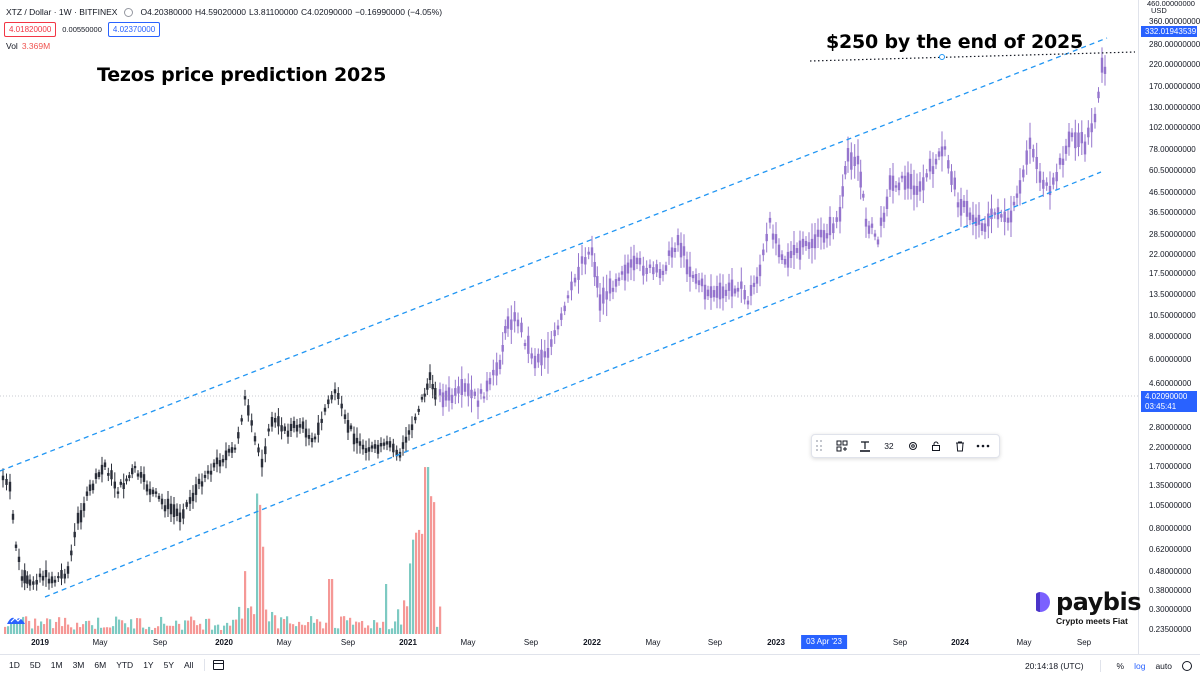  Describe the element at coordinates (1170, 359) in the screenshot. I see `price-tick-label: 6.00000000` at that location.